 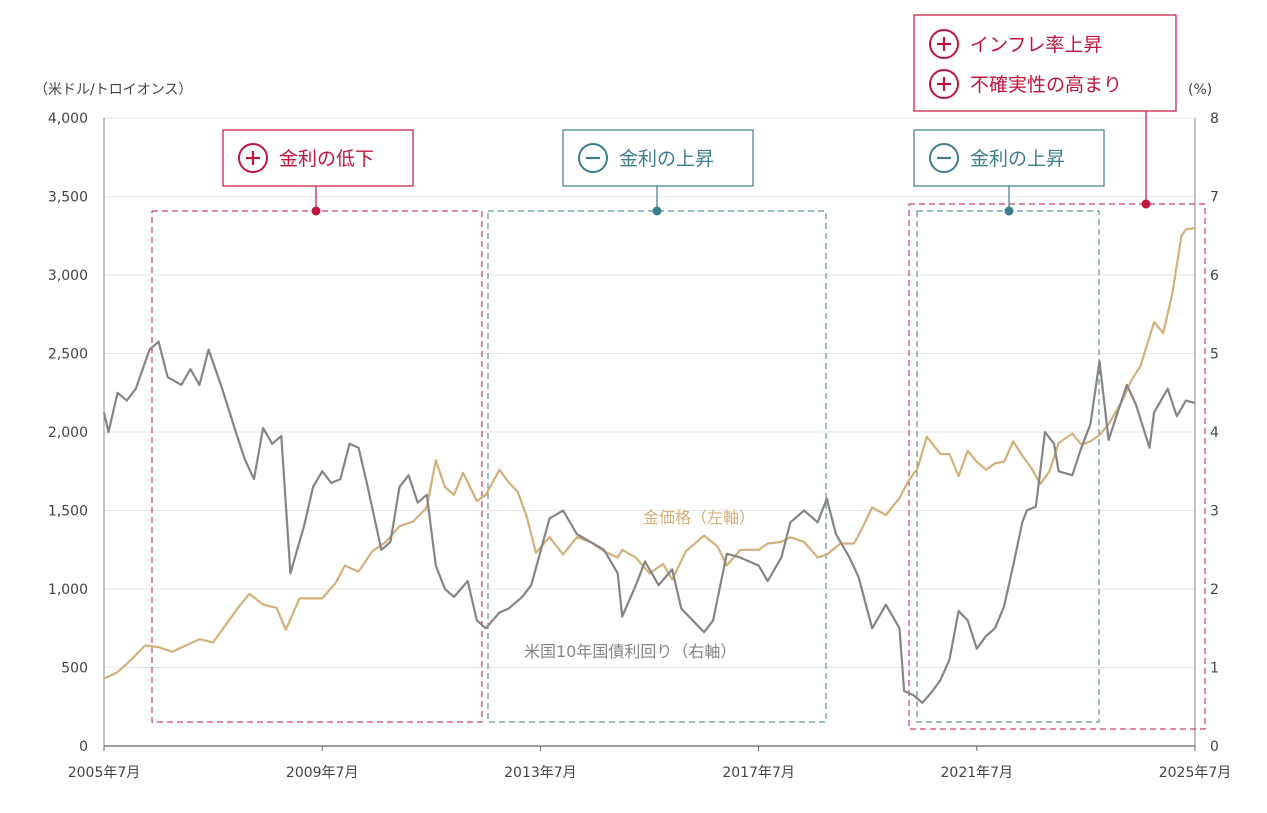 I want to click on left-tick-label: 500, so click(x=74, y=669).